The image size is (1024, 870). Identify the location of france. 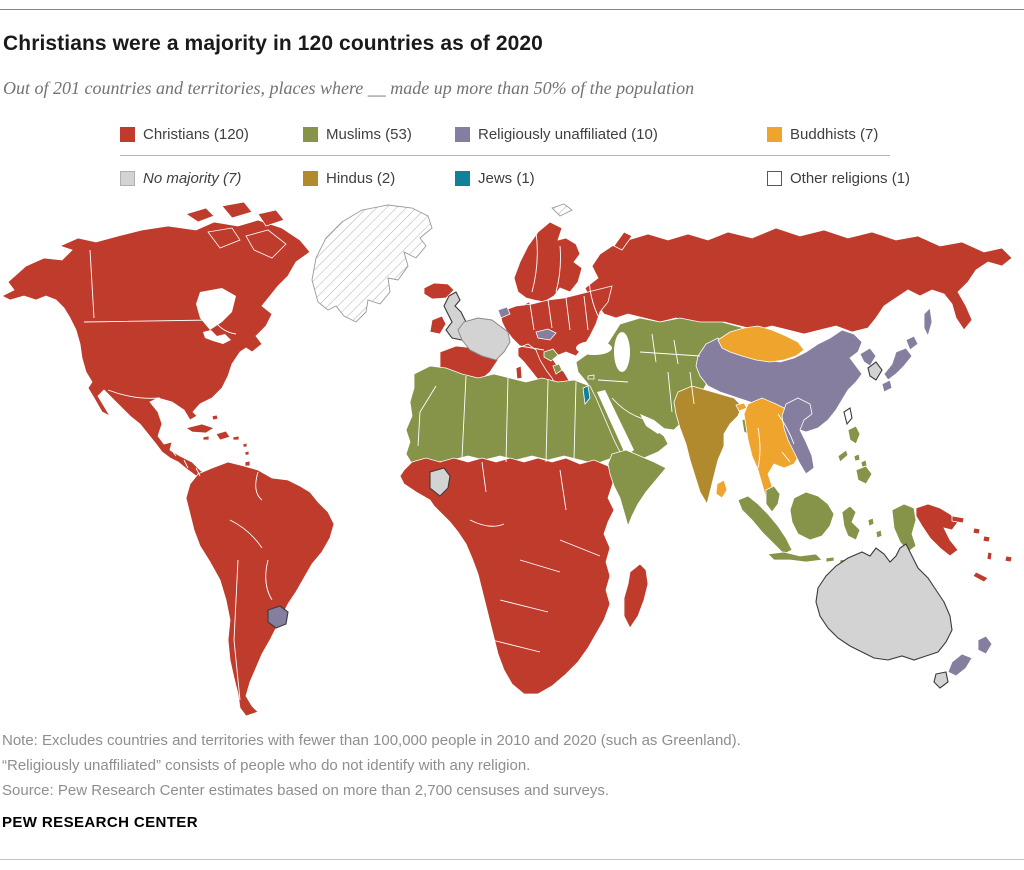
(484, 339).